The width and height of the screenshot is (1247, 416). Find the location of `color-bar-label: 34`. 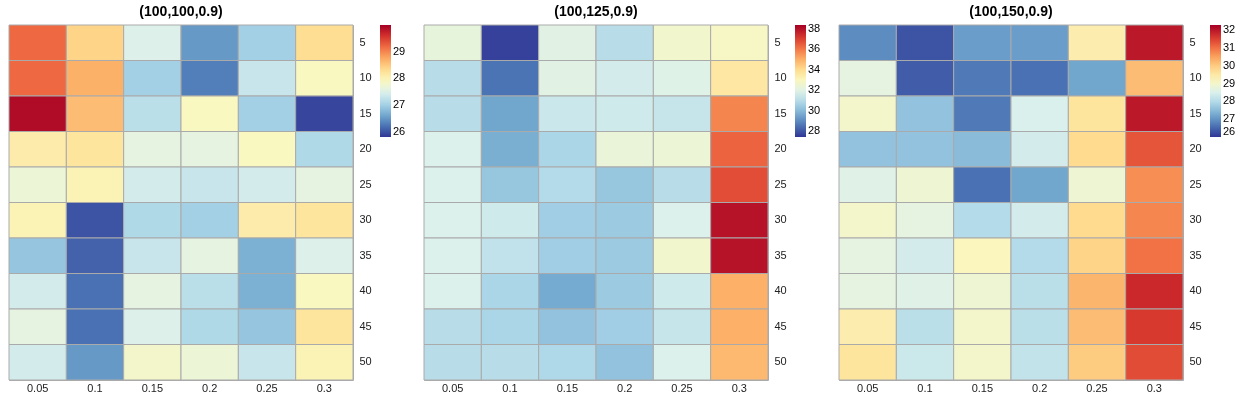

color-bar-label: 34 is located at coordinates (814, 68).